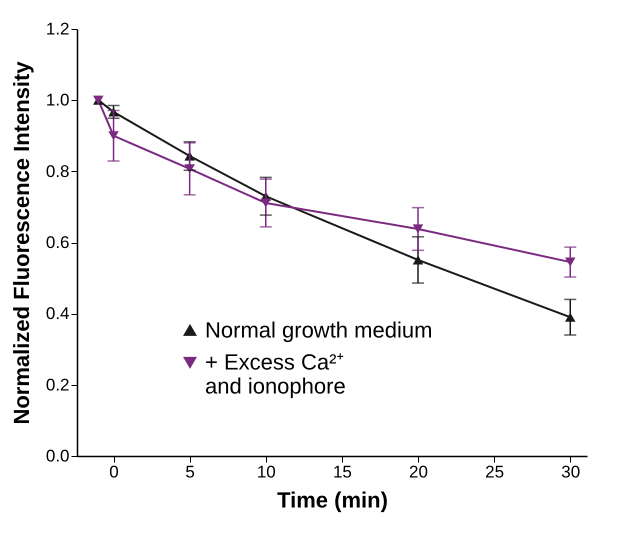 The height and width of the screenshot is (540, 623). Describe the element at coordinates (58, 314) in the screenshot. I see `y-tick-label: 0.4` at that location.